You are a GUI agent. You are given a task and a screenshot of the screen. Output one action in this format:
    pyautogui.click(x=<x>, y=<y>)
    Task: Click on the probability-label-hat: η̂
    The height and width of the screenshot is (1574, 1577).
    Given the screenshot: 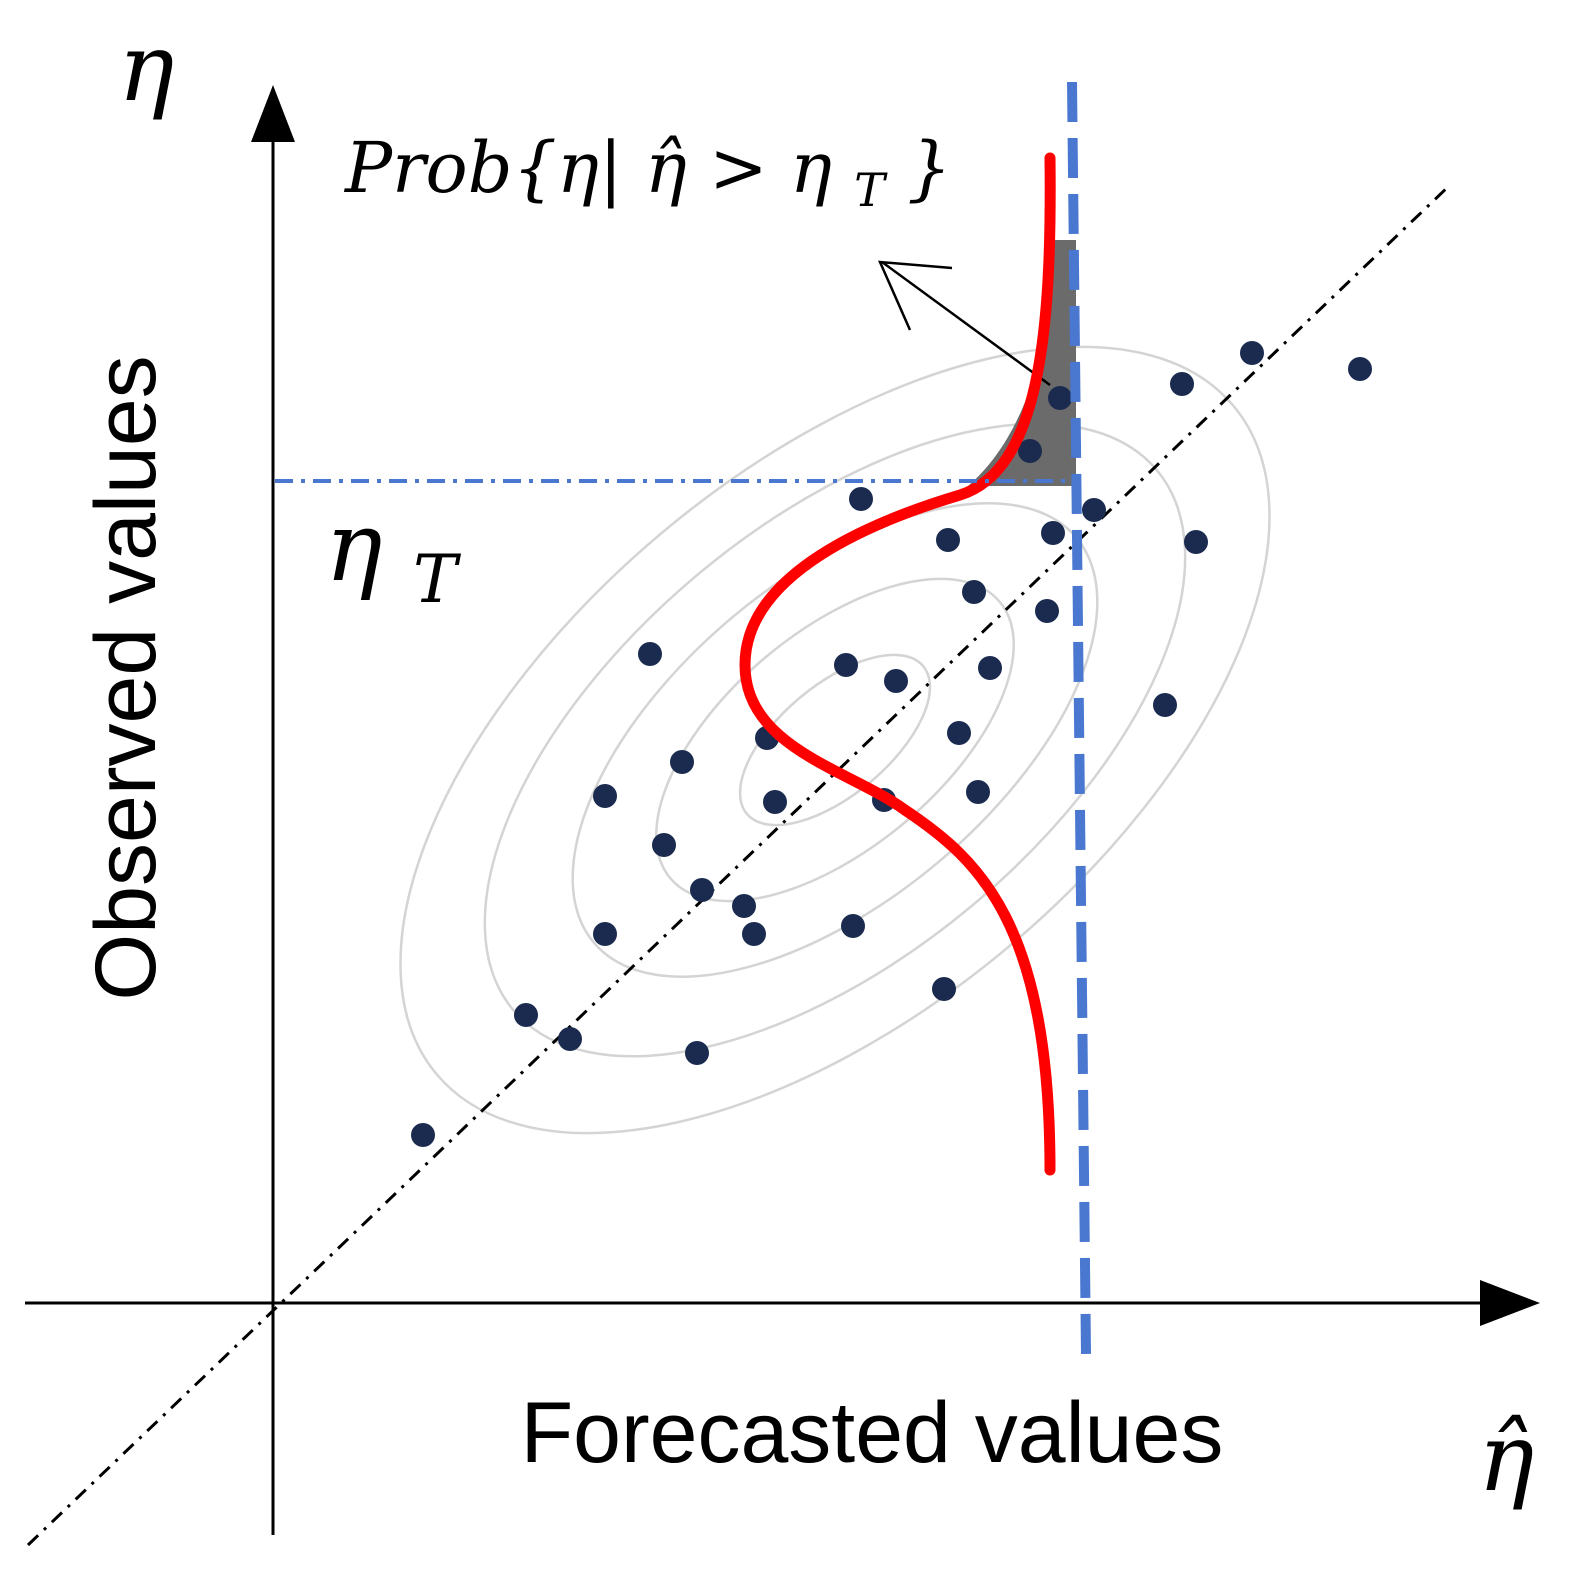 What is the action you would take?
    pyautogui.click(x=666, y=168)
    